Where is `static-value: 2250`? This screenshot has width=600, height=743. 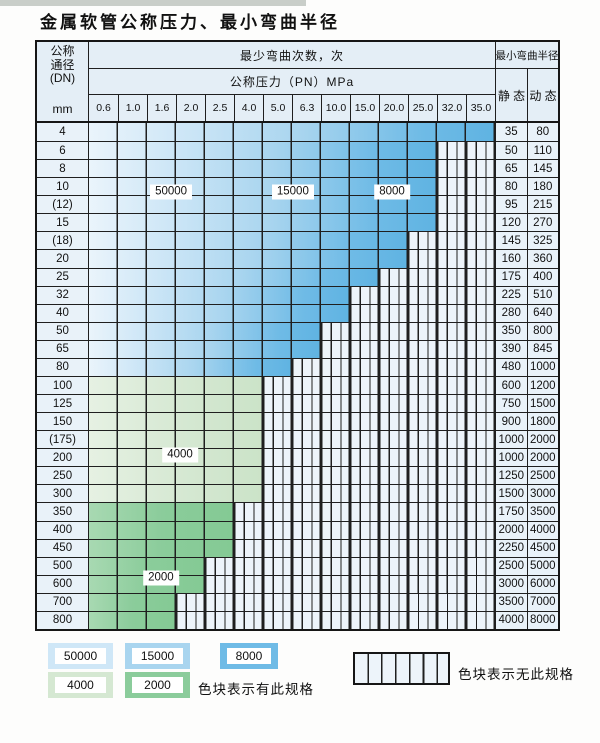
static-value: 2250 is located at coordinates (511, 548).